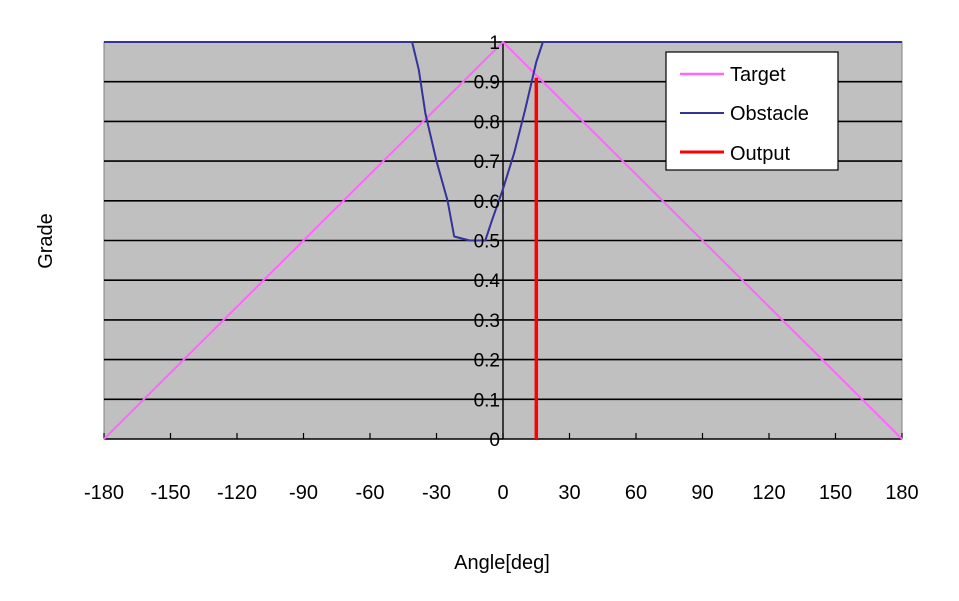  Describe the element at coordinates (760, 154) in the screenshot. I see `legend-label-output: Output` at that location.